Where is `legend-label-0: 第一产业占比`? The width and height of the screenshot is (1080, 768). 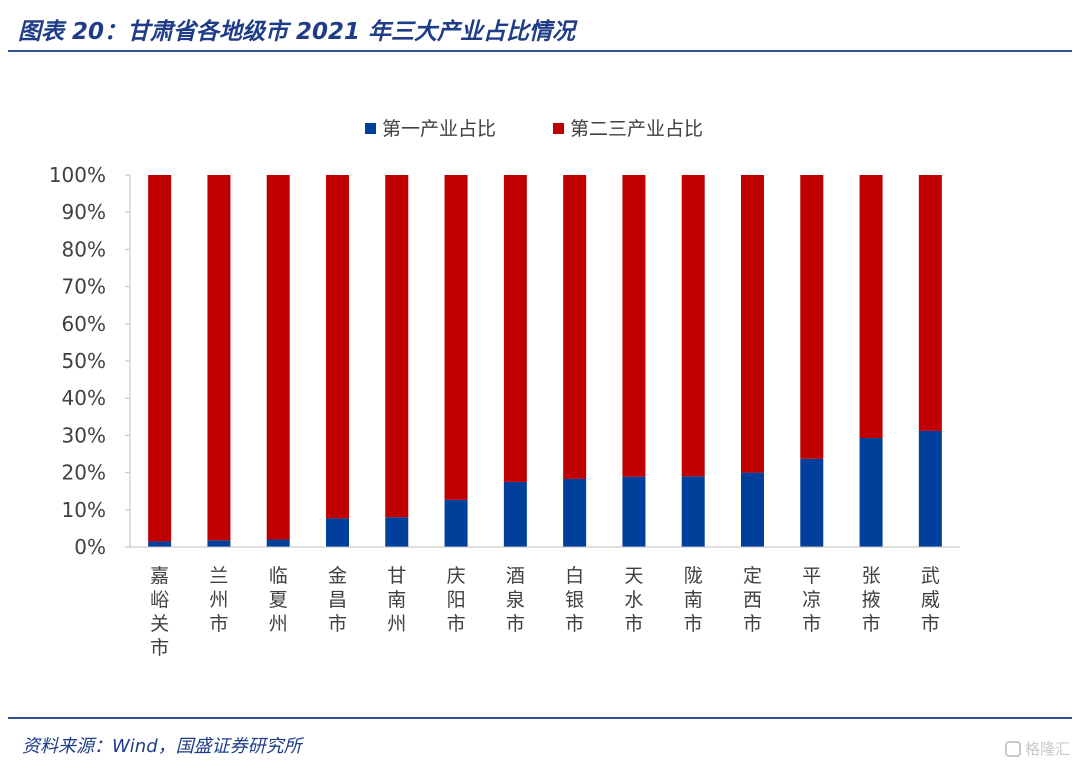
legend-label-0: 第一产业占比 is located at coordinates (439, 129).